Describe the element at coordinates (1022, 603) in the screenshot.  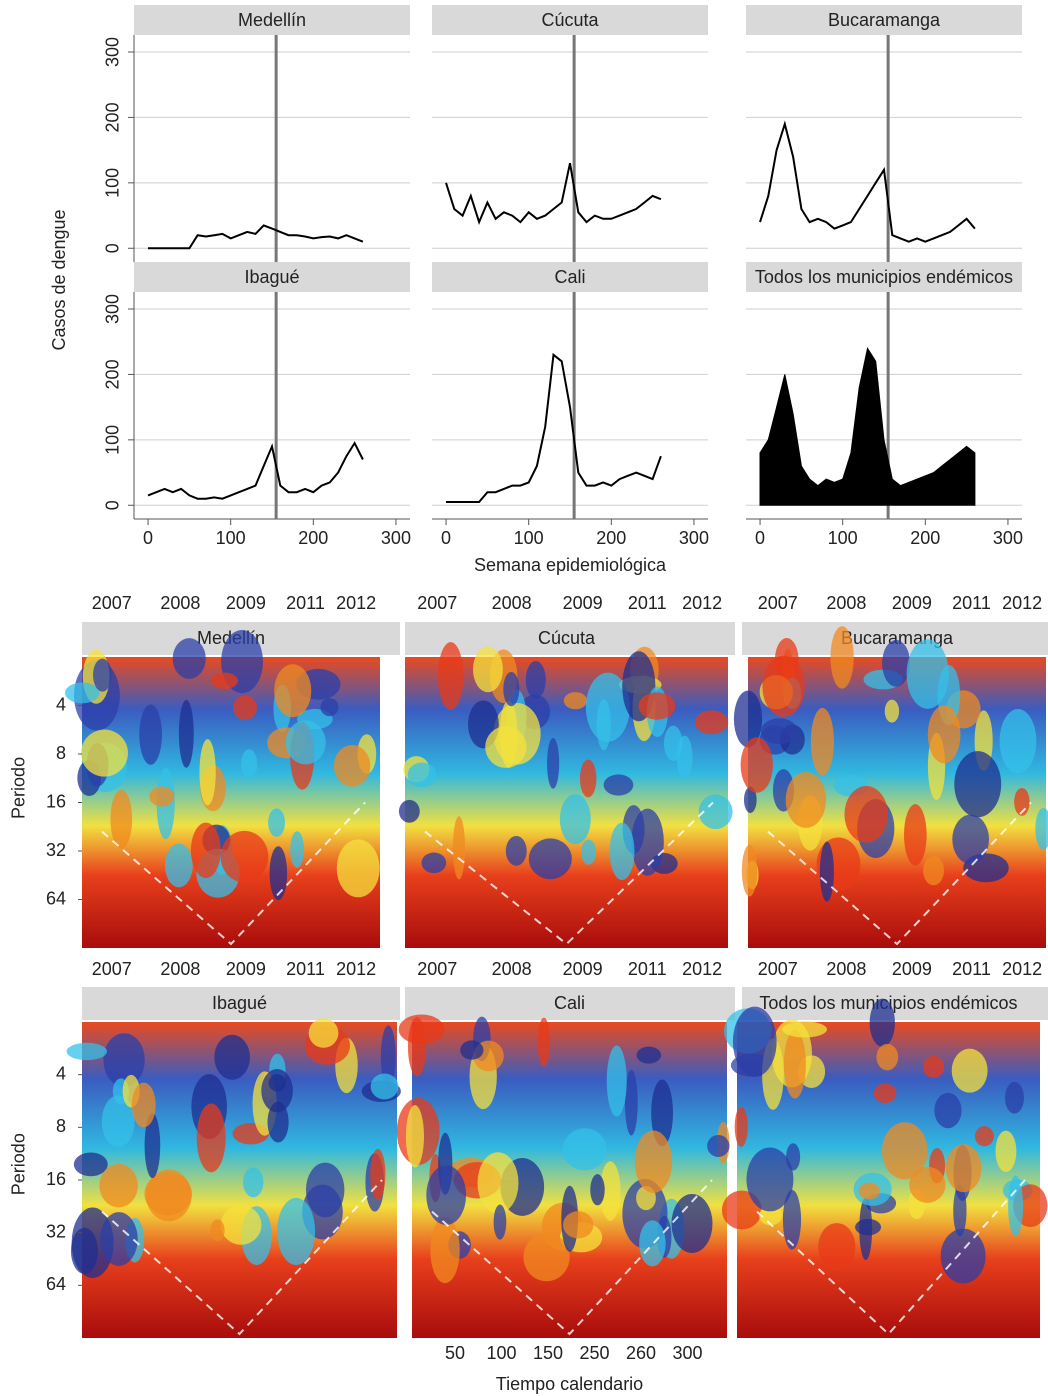
I see `year-label: 2012` at that location.